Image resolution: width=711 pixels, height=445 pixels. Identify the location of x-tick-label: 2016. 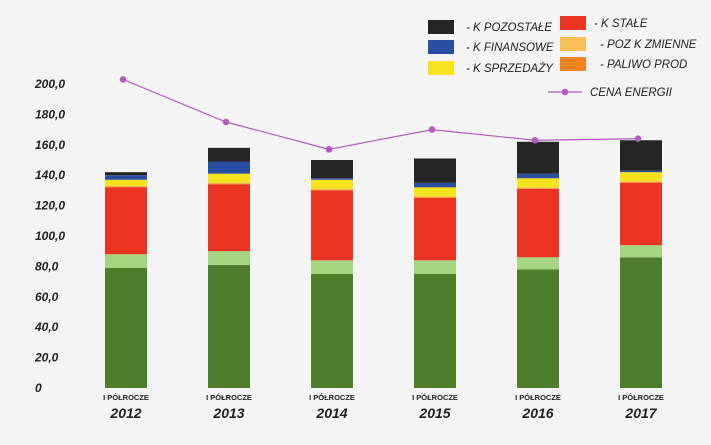
(537, 413).